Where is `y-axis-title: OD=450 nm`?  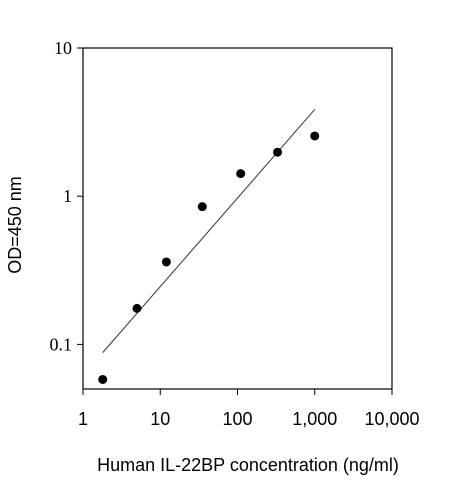 y-axis-title: OD=450 nm is located at coordinates (15, 225).